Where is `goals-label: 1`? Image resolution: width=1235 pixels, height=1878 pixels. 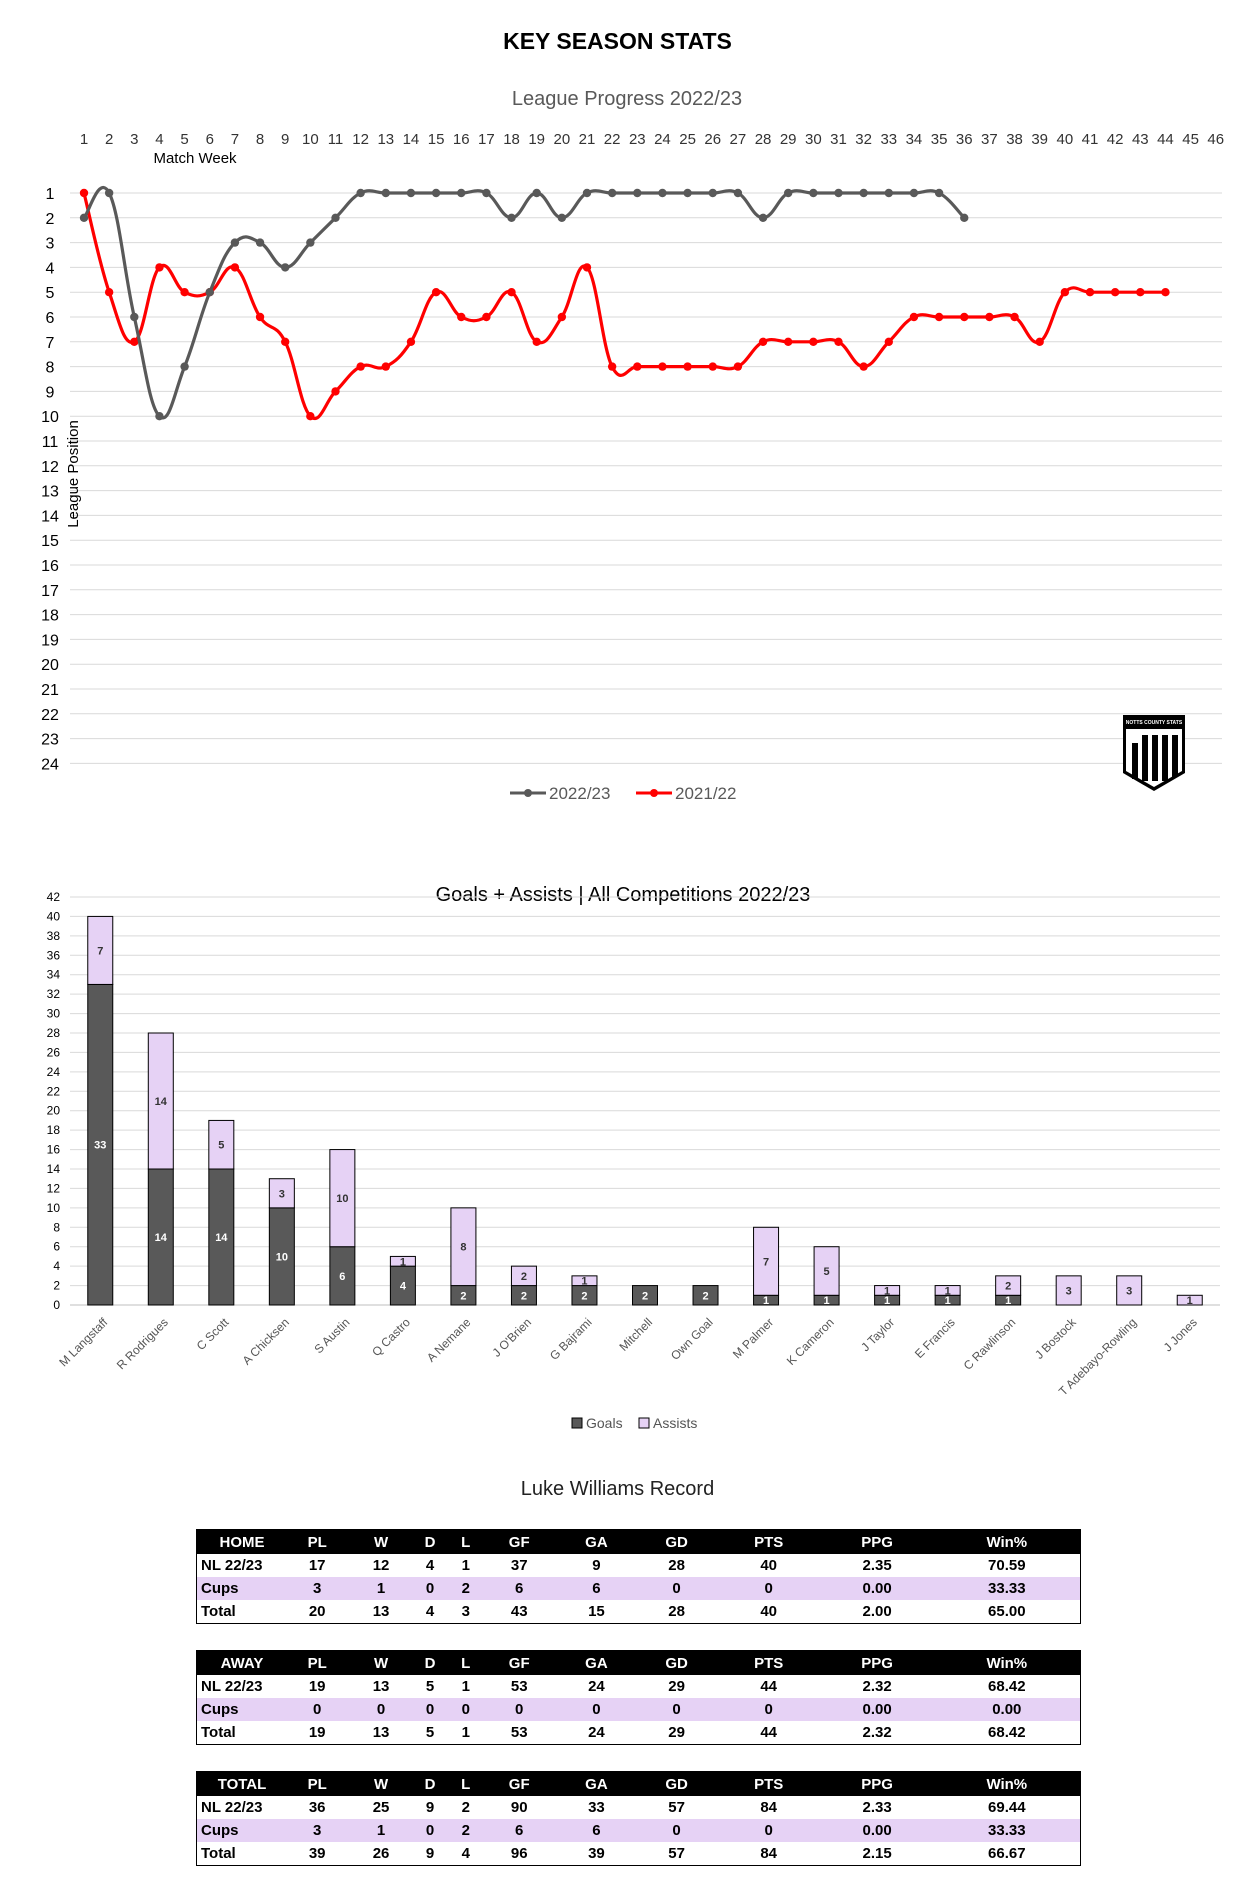 goals-label: 1 is located at coordinates (827, 1301).